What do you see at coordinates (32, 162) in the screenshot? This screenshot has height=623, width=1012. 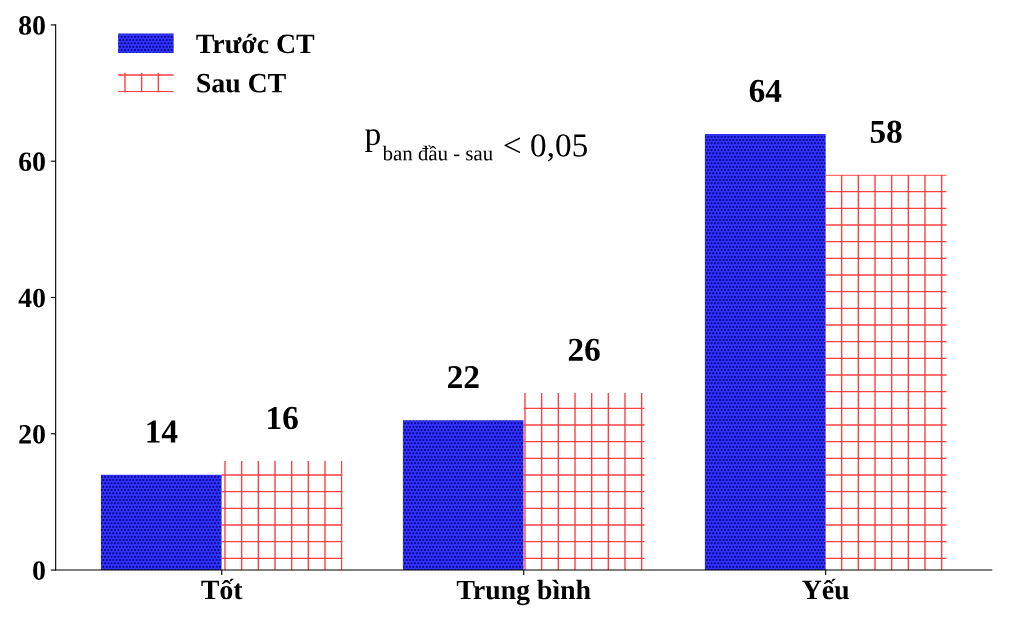 I see `y-tick-label: 60` at bounding box center [32, 162].